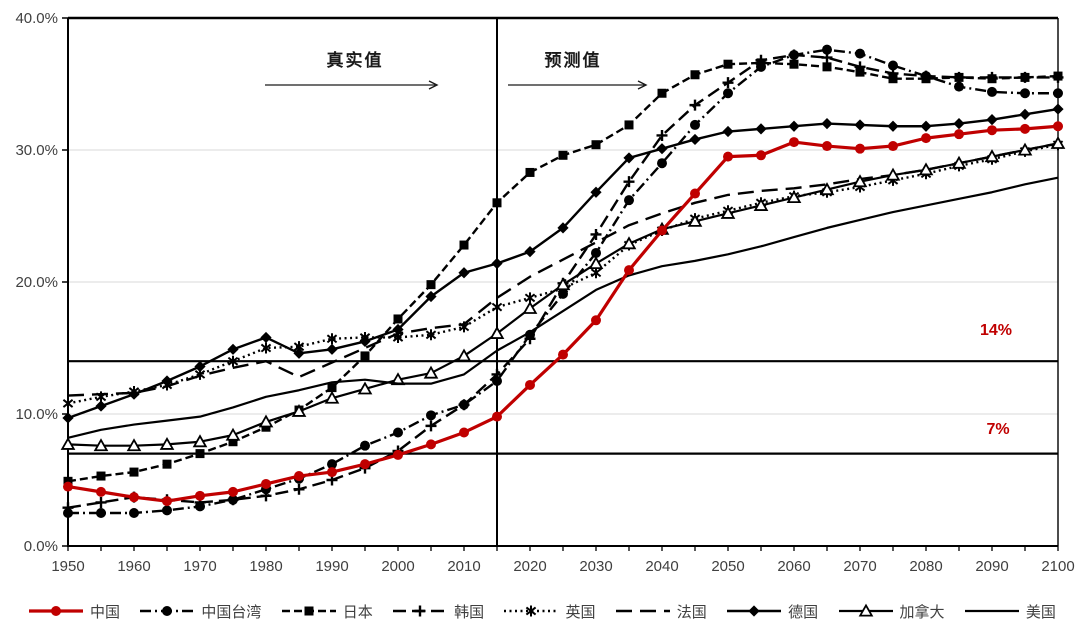 The height and width of the screenshot is (633, 1080). Describe the element at coordinates (865, 610) in the screenshot. I see `legend-swatch-canada` at that location.